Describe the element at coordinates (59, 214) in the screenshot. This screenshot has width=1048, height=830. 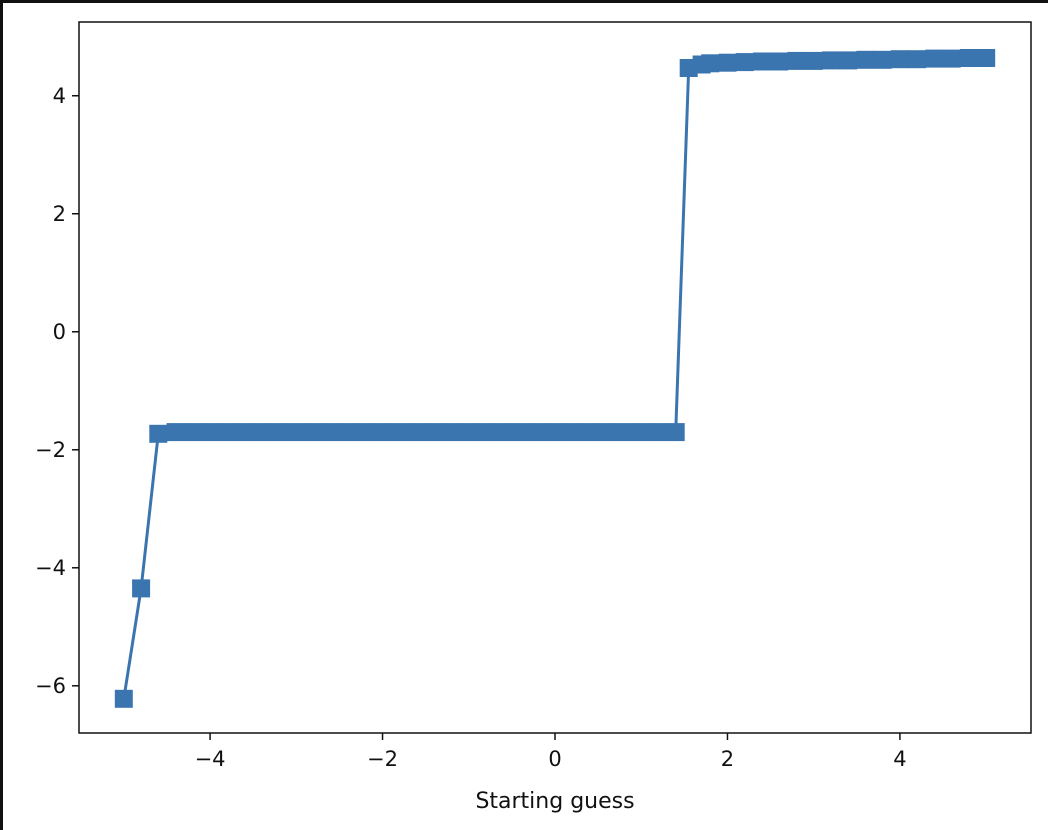
I see `y-tick-label: 2` at that location.